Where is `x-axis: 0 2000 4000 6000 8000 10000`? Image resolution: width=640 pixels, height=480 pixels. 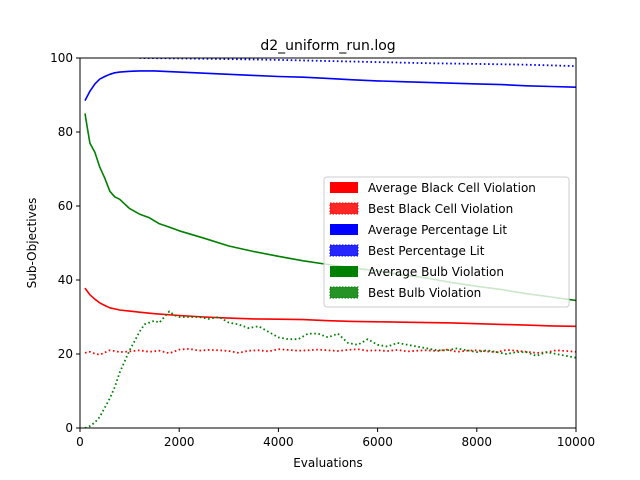
x-axis: 0 2000 4000 6000 8000 10000 is located at coordinates (335, 438).